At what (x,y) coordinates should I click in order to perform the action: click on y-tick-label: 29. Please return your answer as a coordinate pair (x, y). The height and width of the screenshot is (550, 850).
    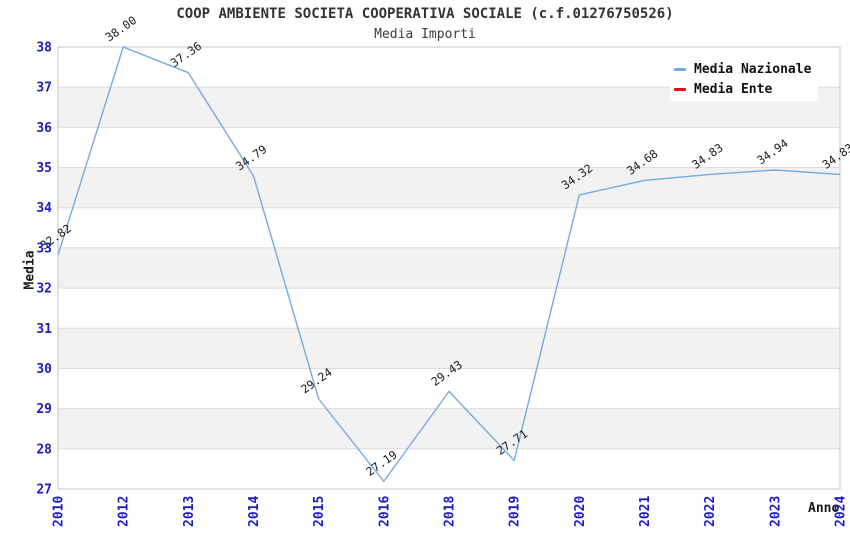
    Looking at the image, I should click on (44, 409).